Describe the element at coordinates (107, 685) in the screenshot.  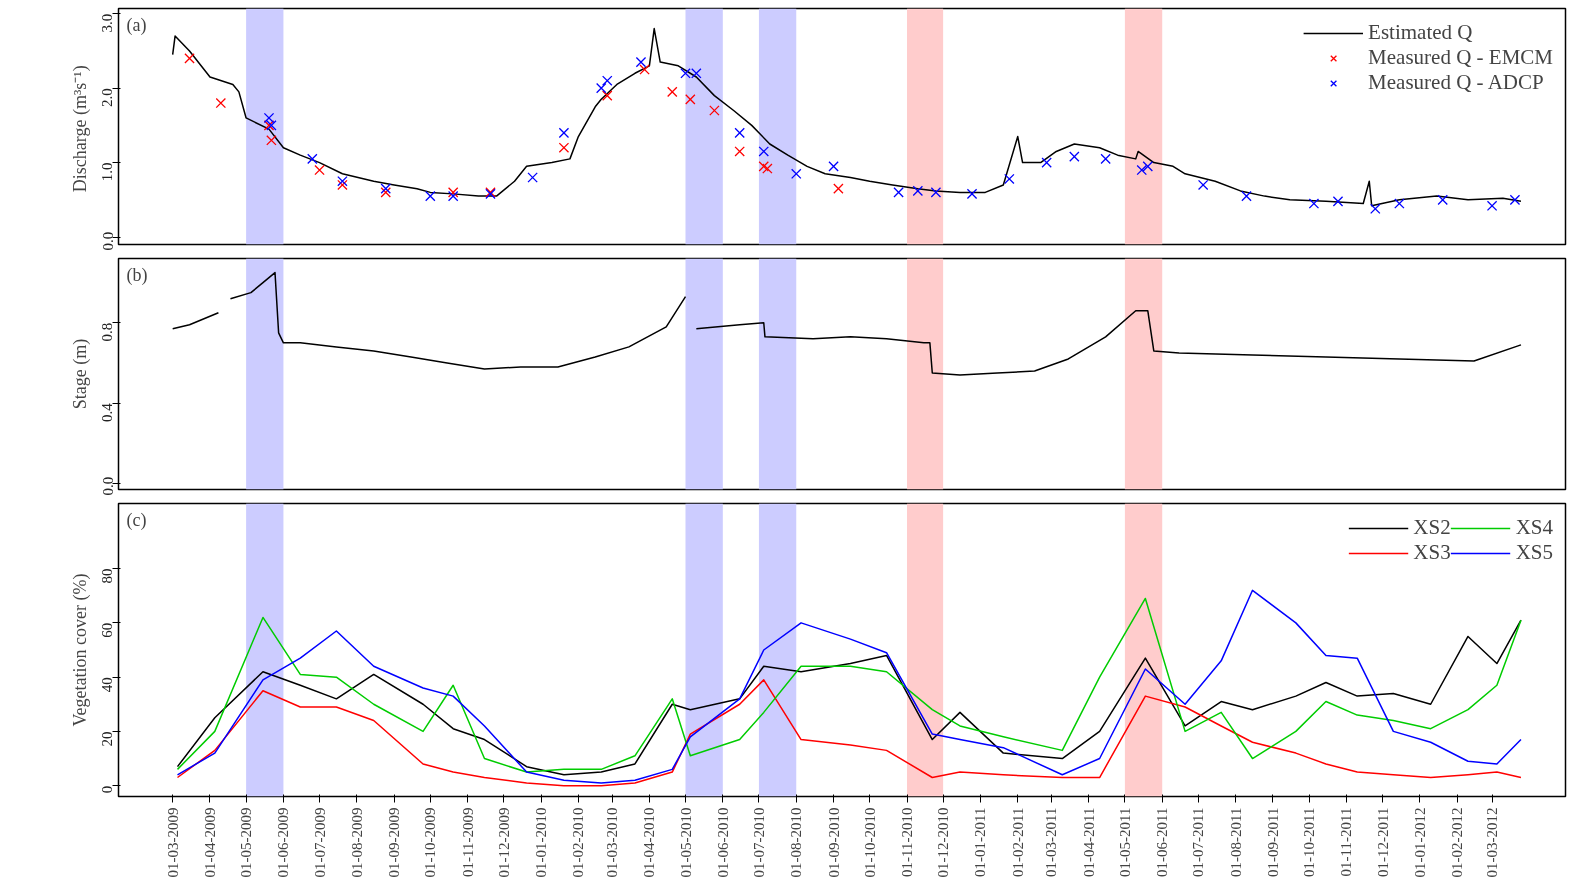
I see `y-tick-label: 40` at that location.